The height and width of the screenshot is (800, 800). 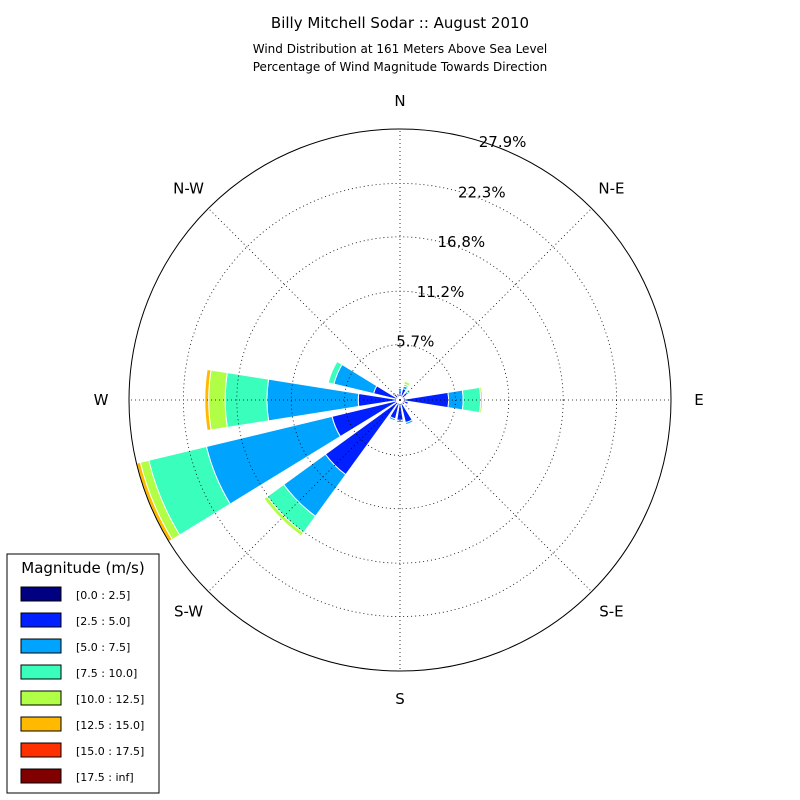 What do you see at coordinates (415, 341) in the screenshot?
I see `ring-label-0: 5.7%` at bounding box center [415, 341].